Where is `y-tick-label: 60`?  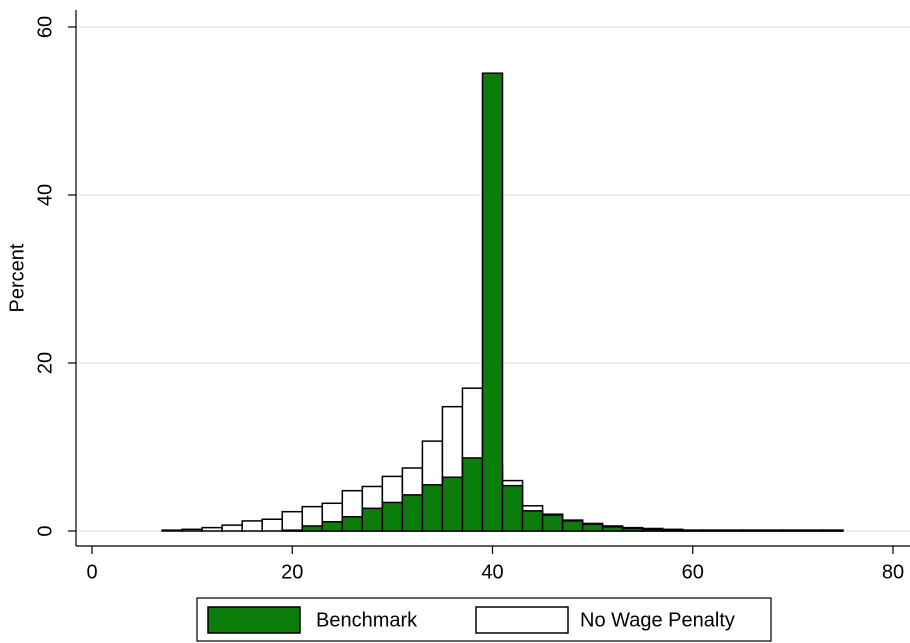
y-tick-label: 60 is located at coordinates (45, 27).